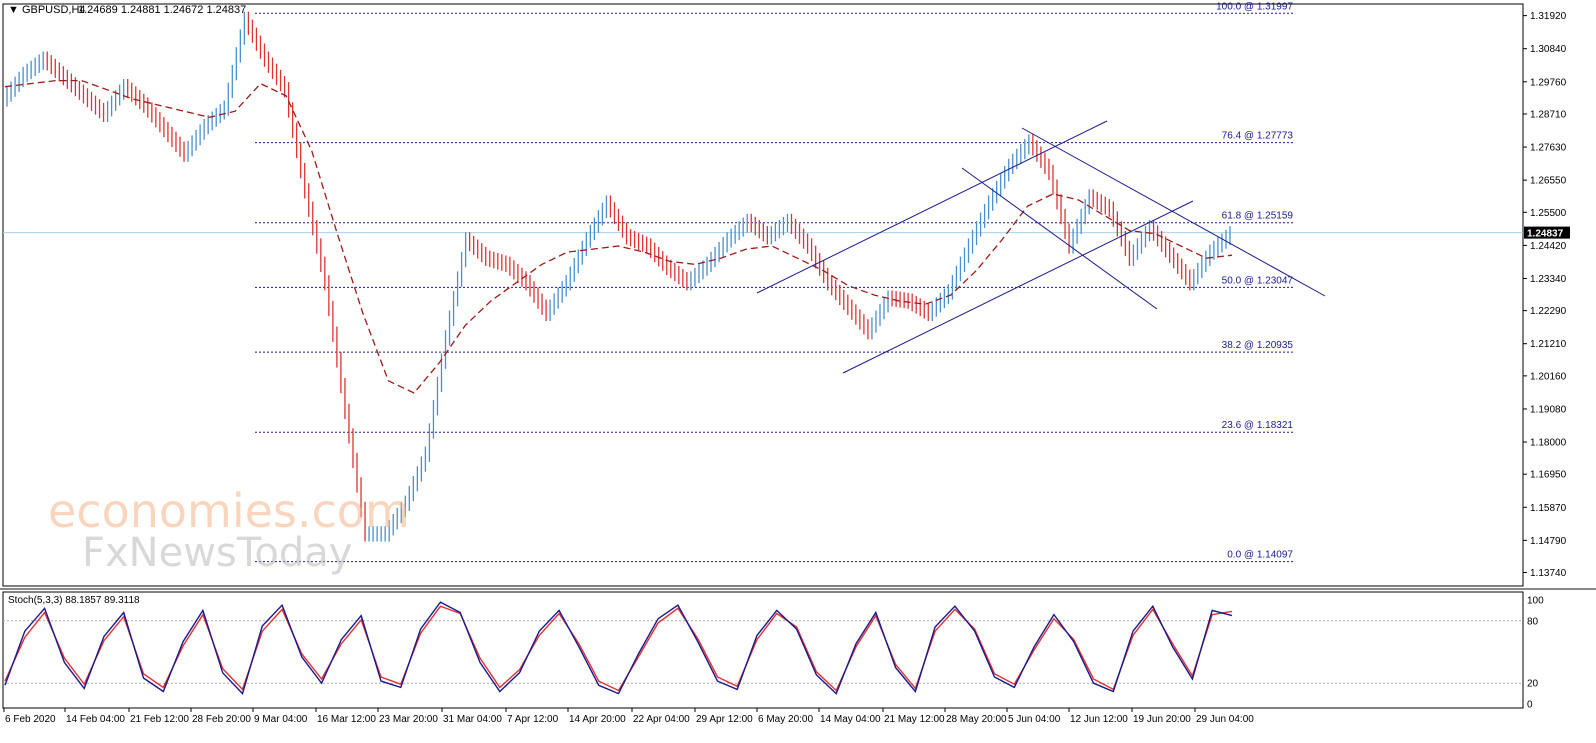 Image resolution: width=1596 pixels, height=743 pixels. I want to click on time-tick-label: 14 Feb 04:00, so click(95, 719).